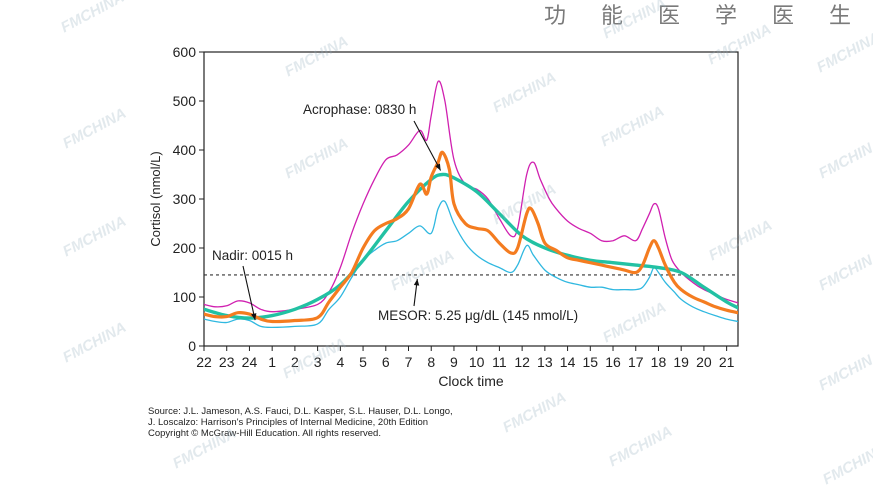 The height and width of the screenshot is (488, 873). Describe the element at coordinates (659, 362) in the screenshot. I see `x-tick-label: 18` at that location.